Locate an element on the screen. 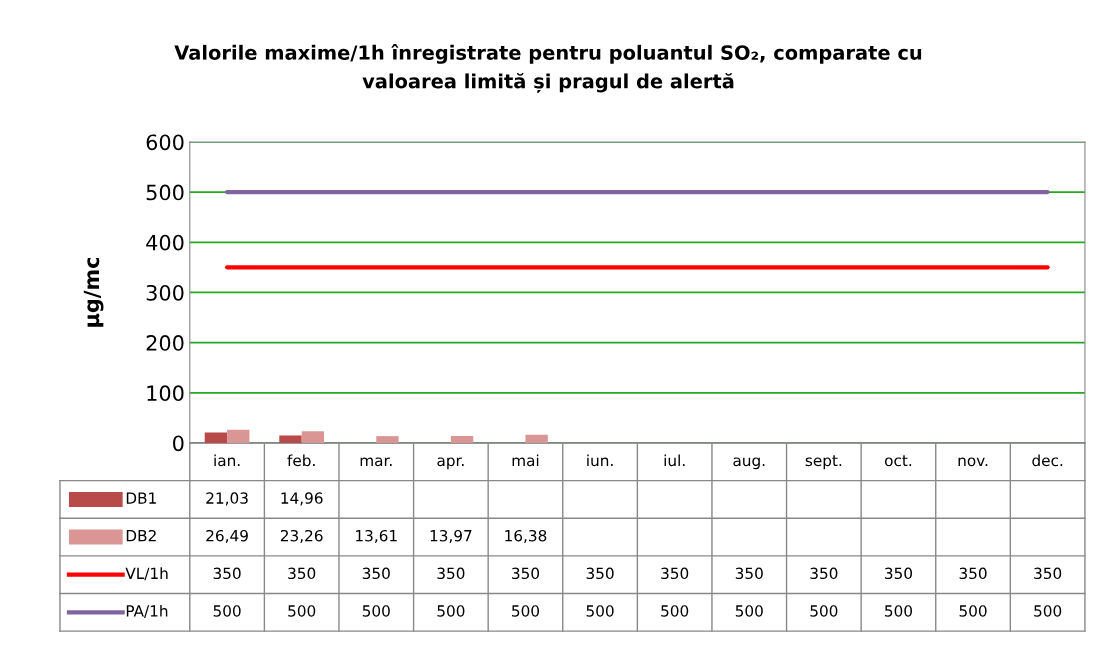 The height and width of the screenshot is (652, 1097). legend-label: VL/1h is located at coordinates (146, 574).